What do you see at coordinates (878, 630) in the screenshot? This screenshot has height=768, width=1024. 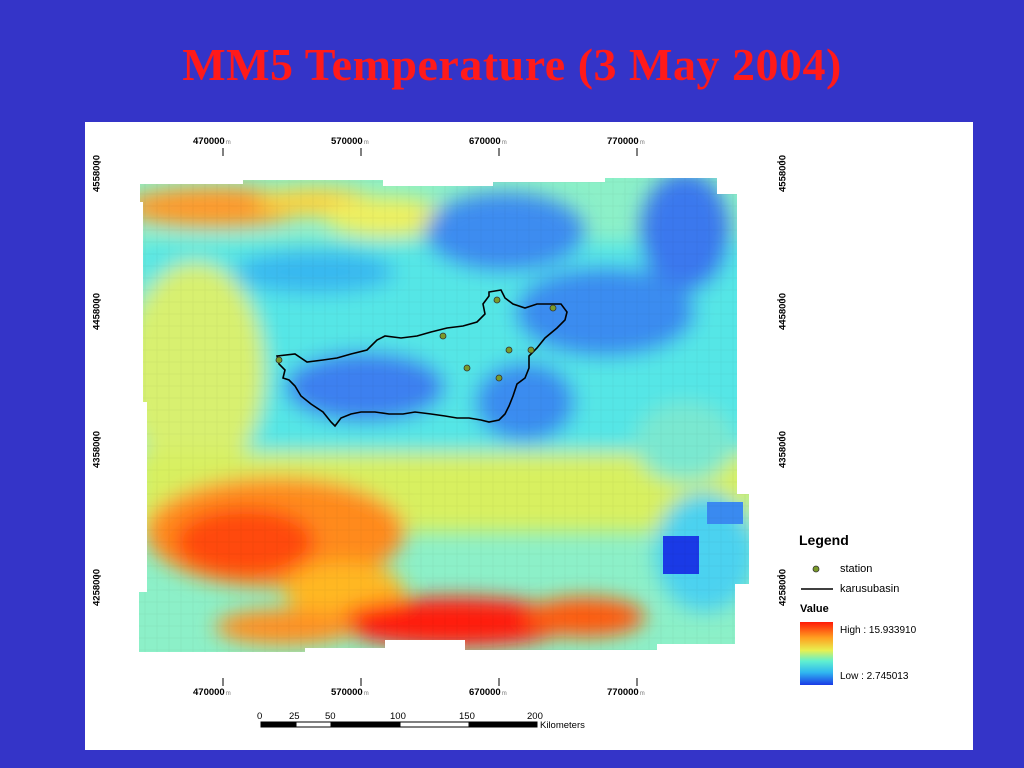 I see `legend-high-label: High : 15.933910` at bounding box center [878, 630].